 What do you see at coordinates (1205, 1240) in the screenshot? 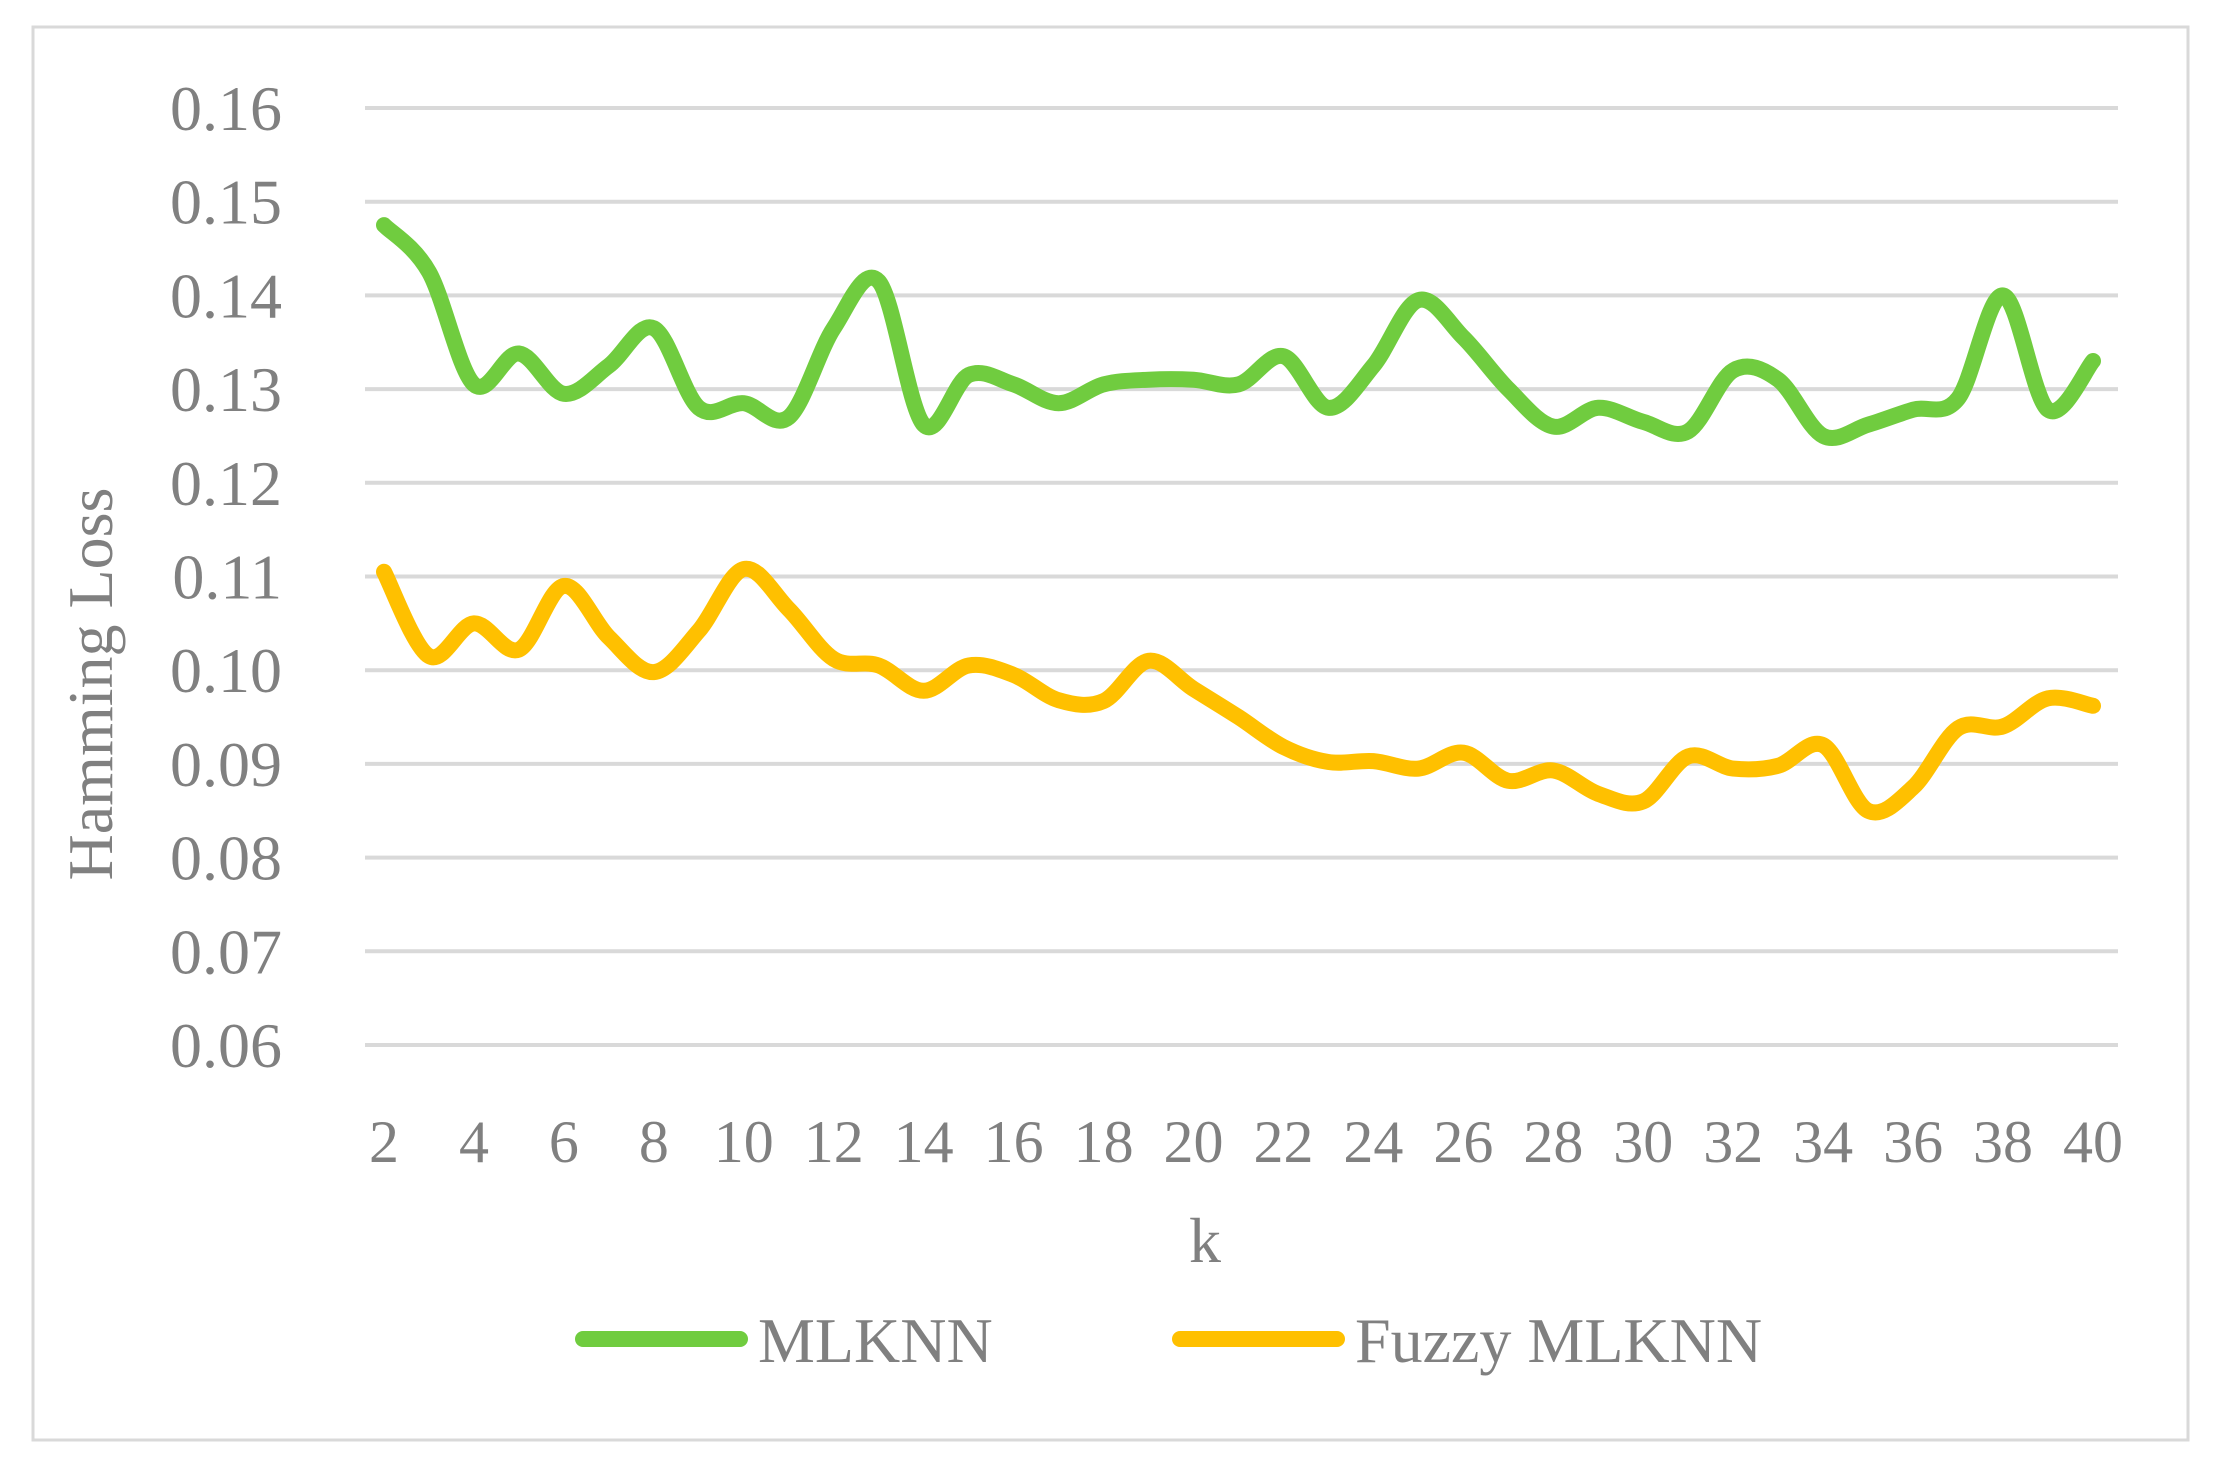
I see `x-axis-title: k` at bounding box center [1205, 1240].